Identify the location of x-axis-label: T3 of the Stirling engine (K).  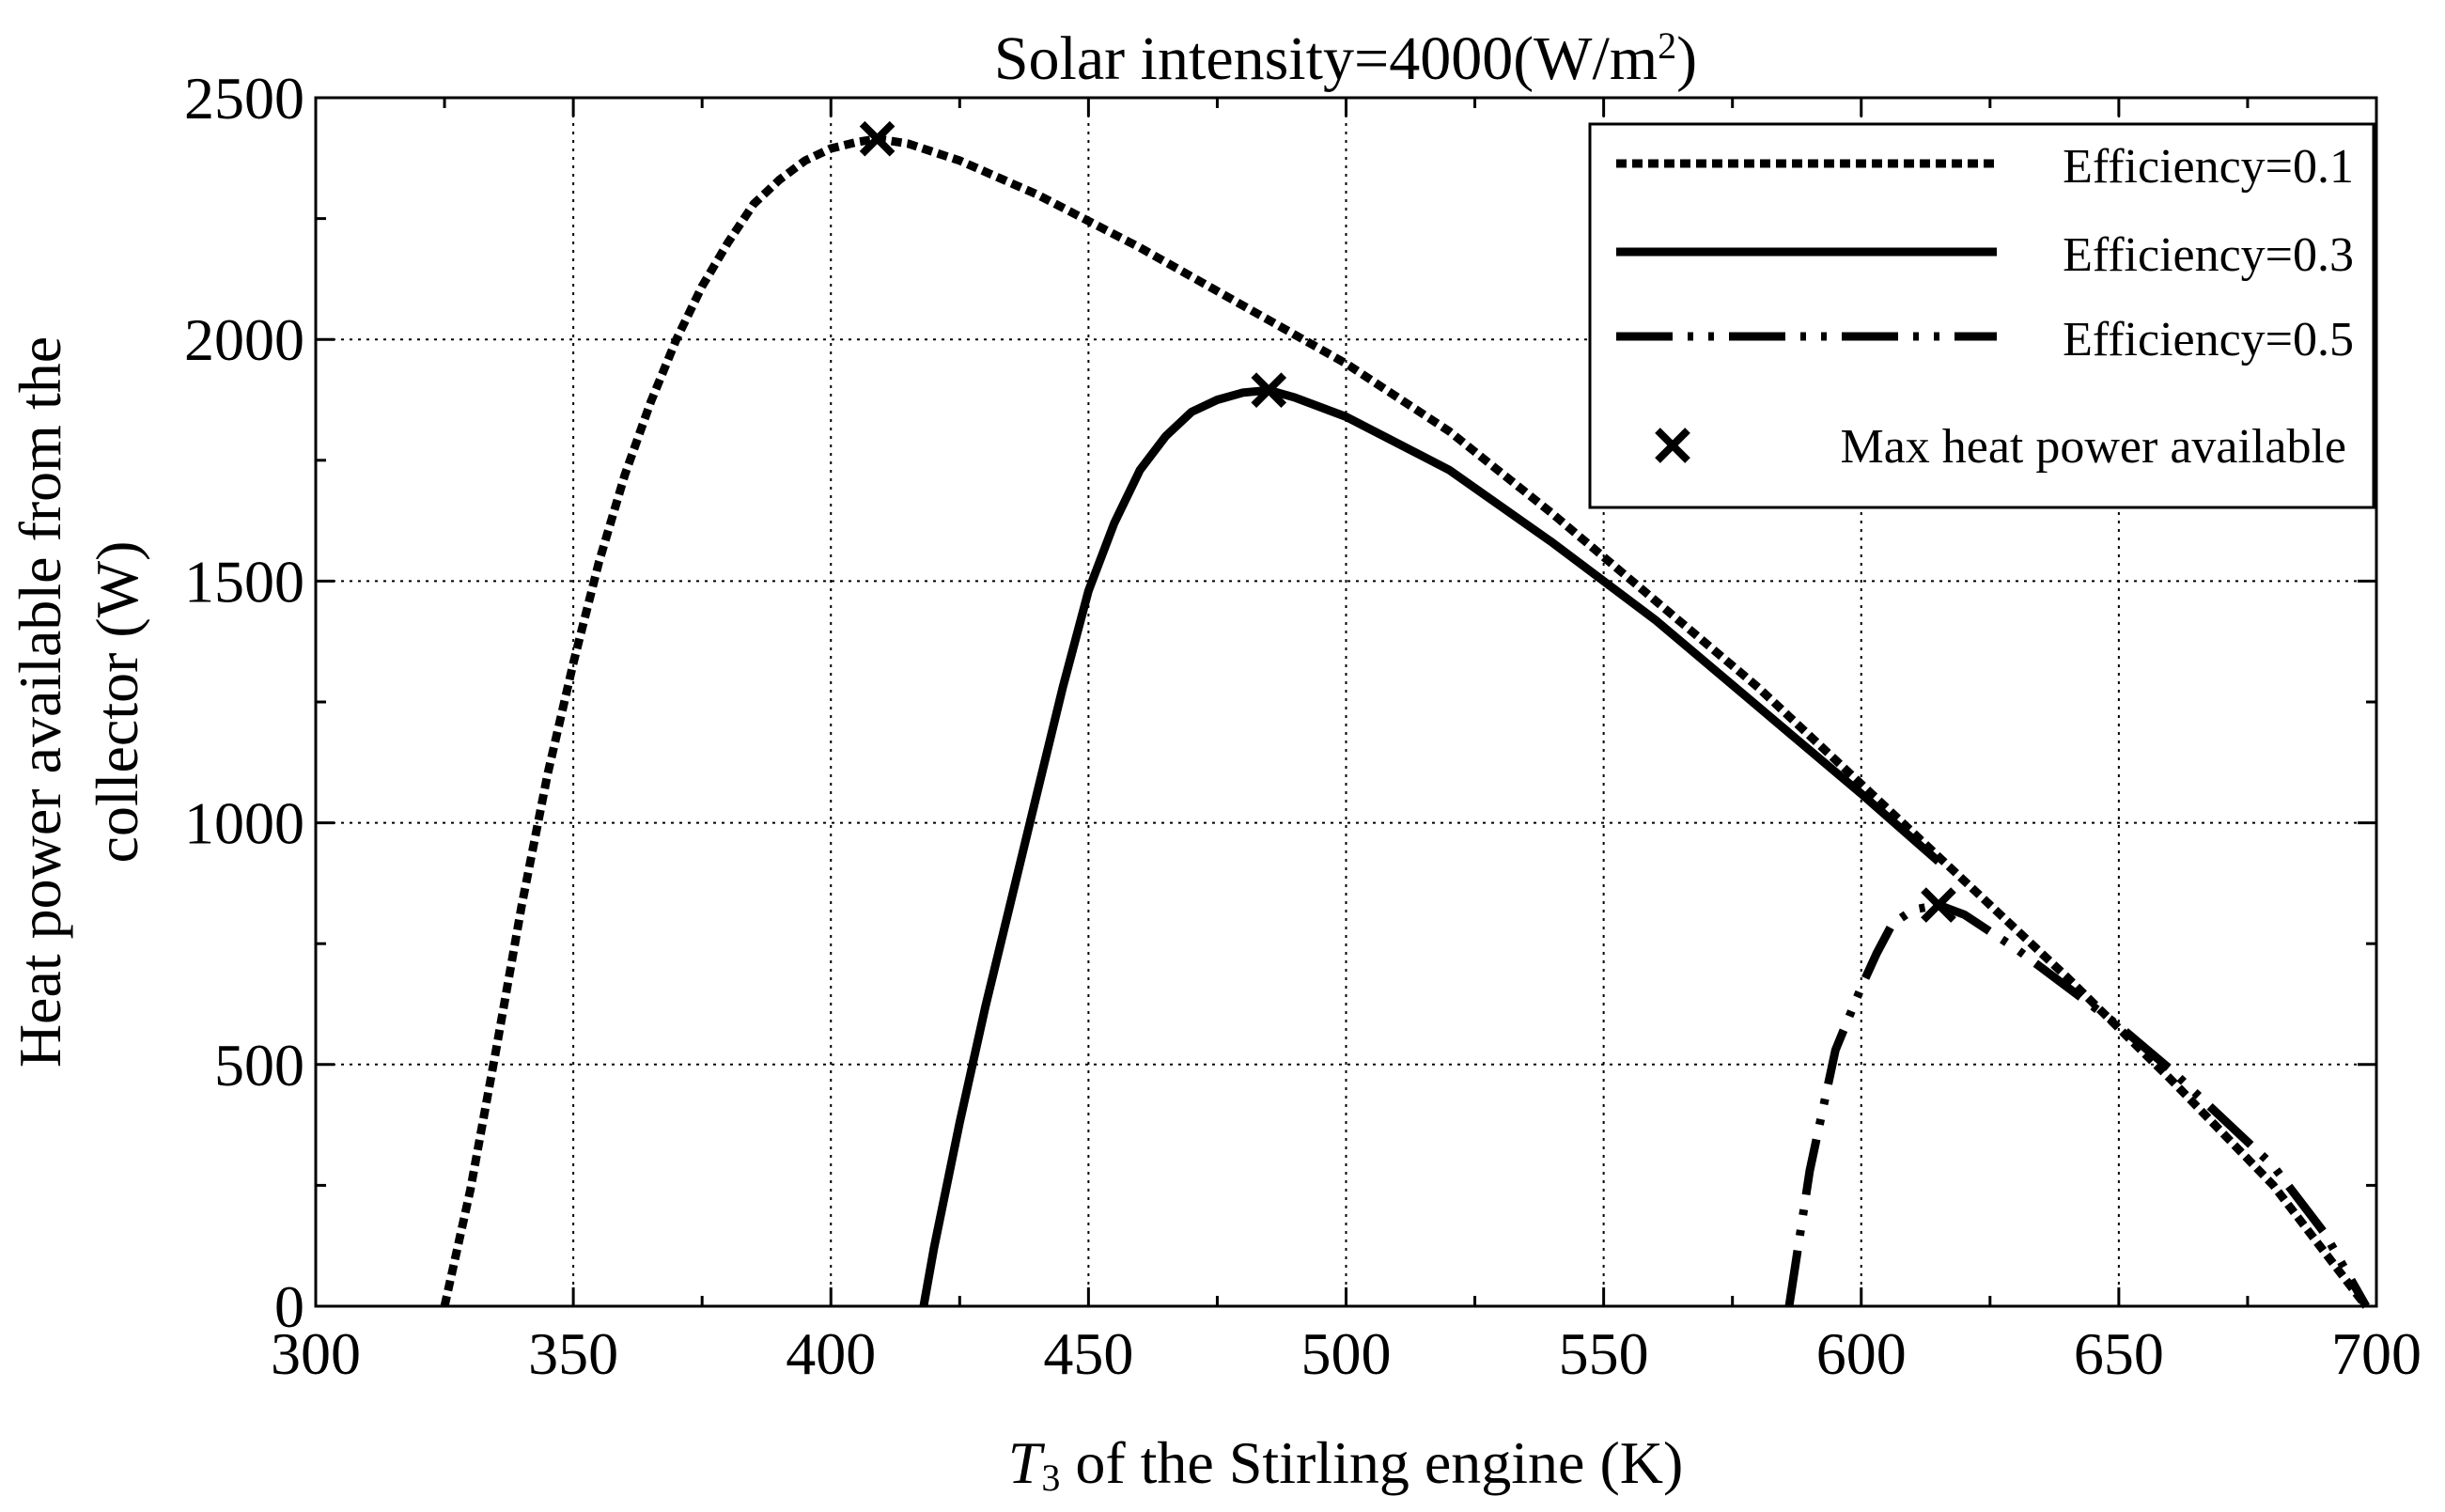
(1346, 1464).